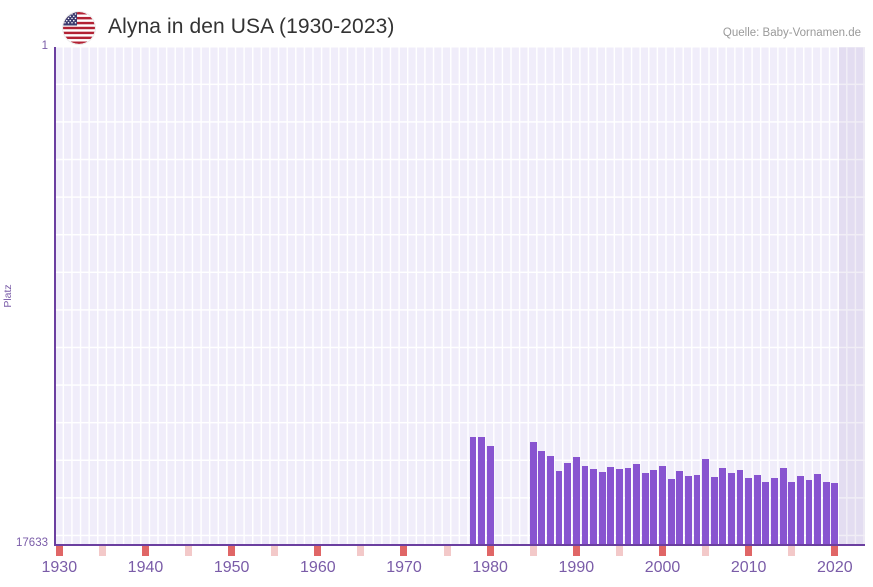 The height and width of the screenshot is (587, 873). Describe the element at coordinates (59, 567) in the screenshot. I see `x-tick-label-1930: 1930` at that location.